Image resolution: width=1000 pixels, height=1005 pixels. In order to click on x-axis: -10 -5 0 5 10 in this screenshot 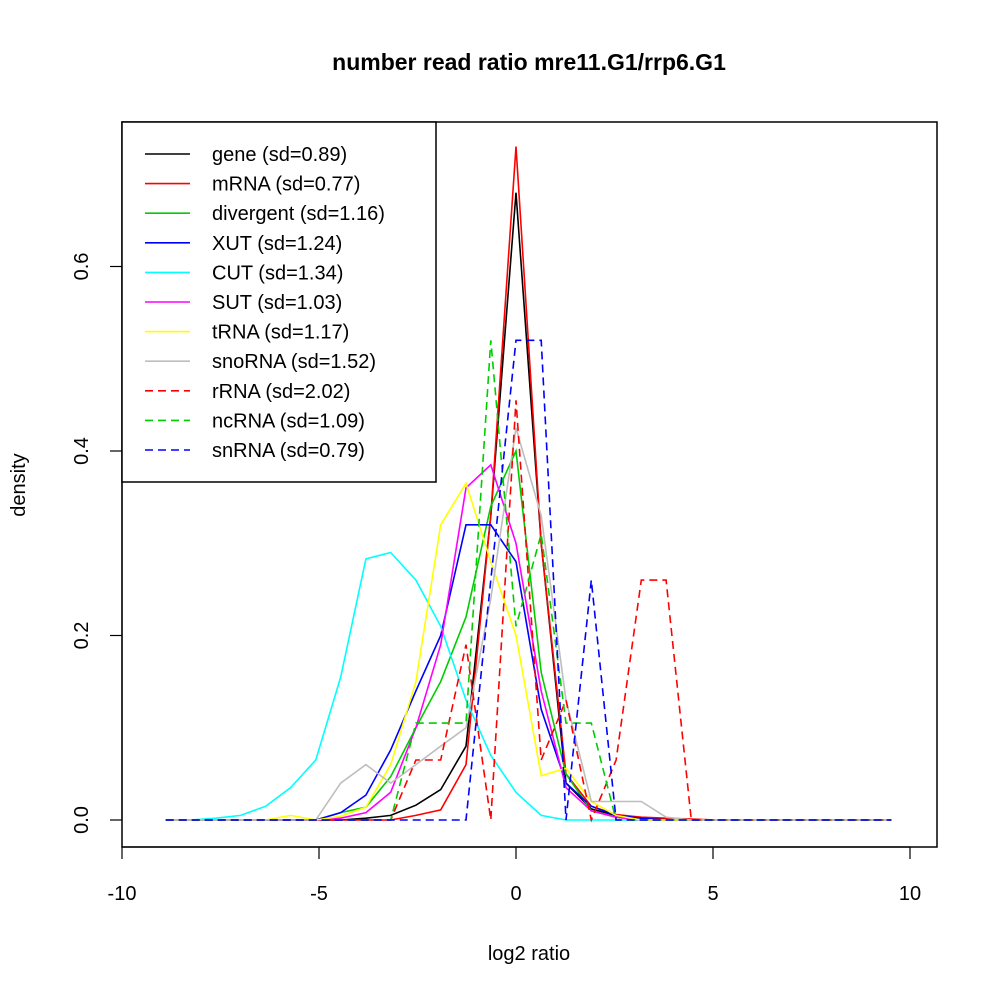, I will do `click(514, 875)`.